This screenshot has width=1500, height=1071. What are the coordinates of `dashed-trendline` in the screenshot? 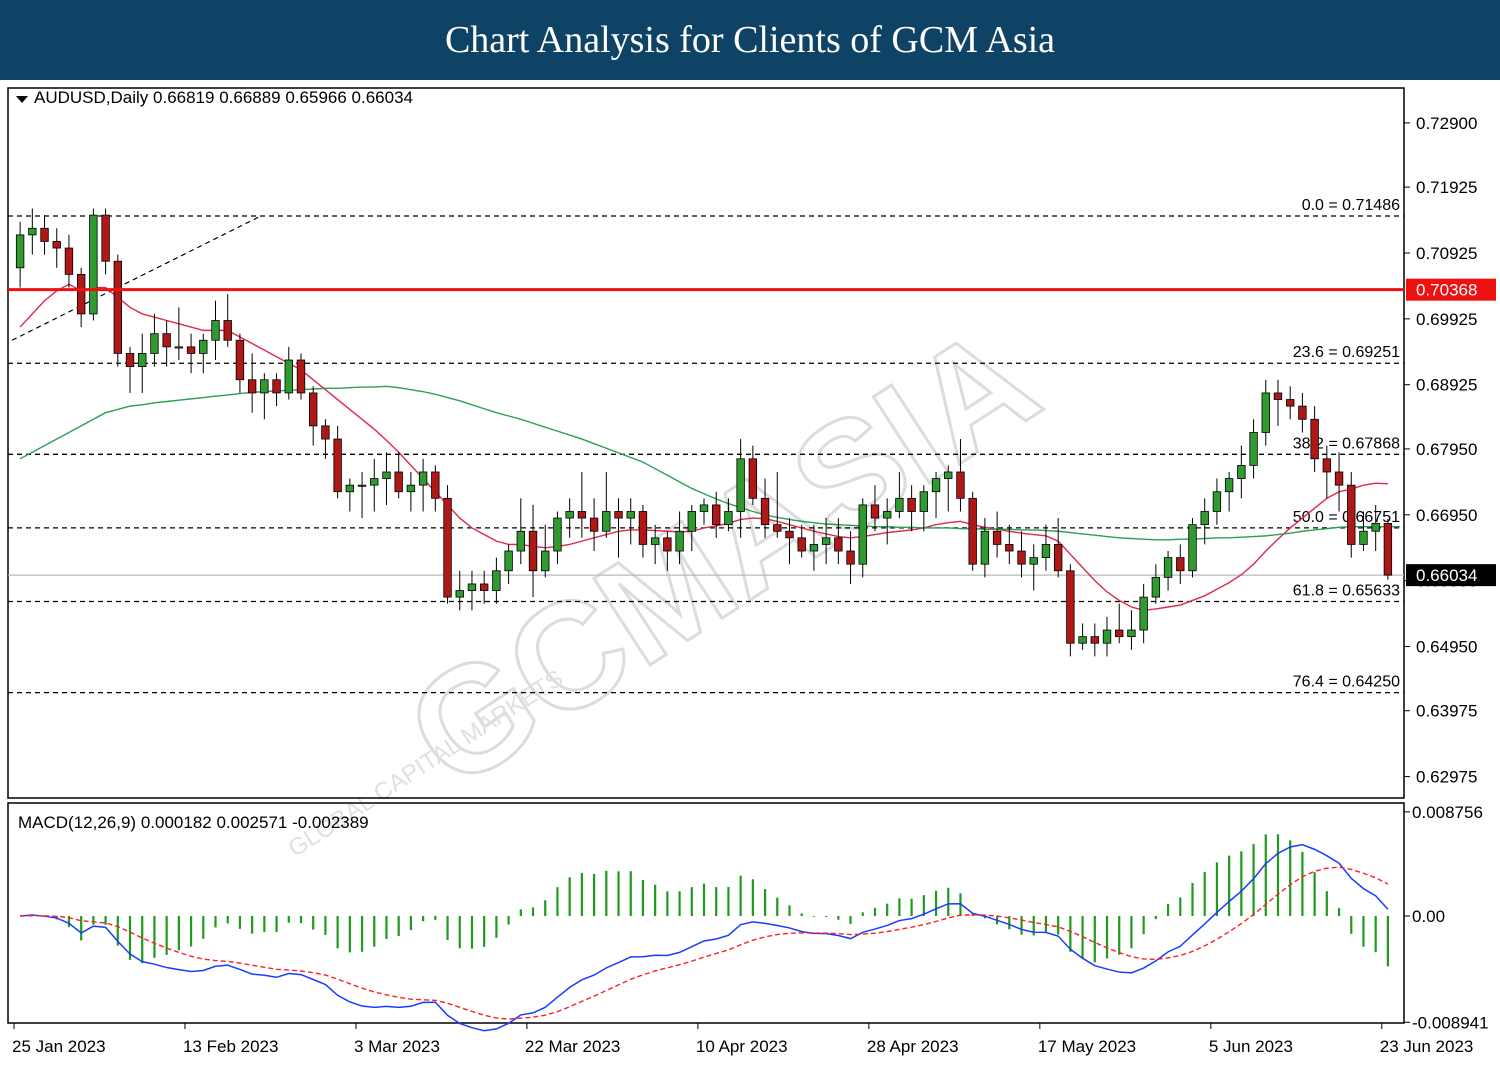 It's located at (136, 278).